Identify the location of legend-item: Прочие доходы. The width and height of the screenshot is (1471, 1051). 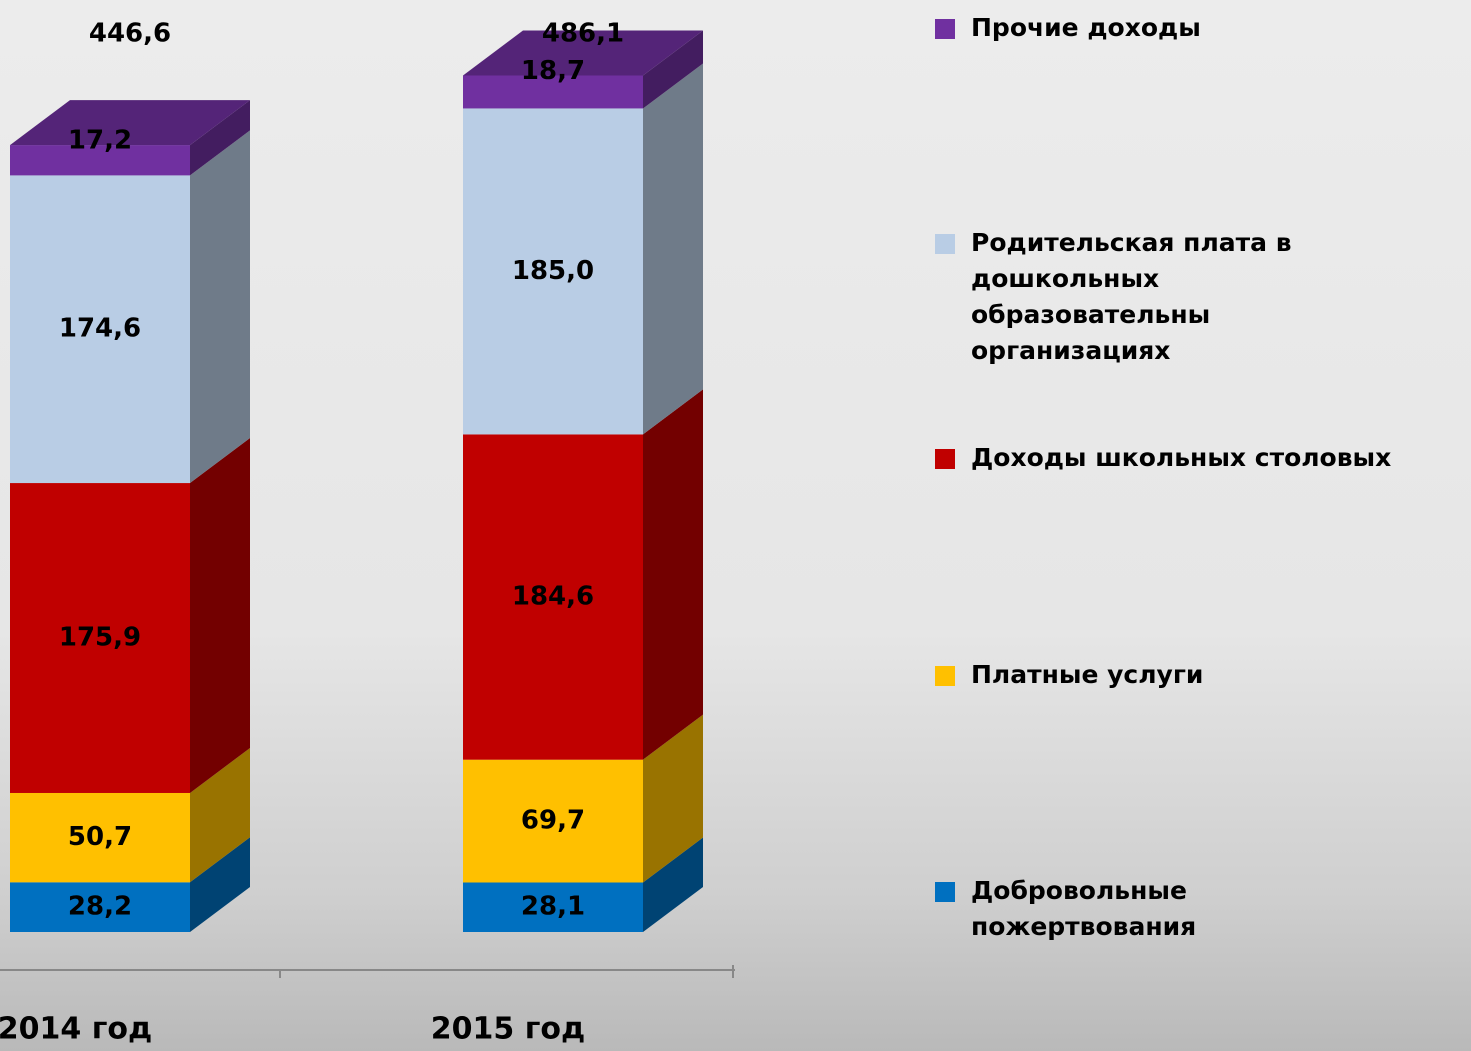
(1185, 28).